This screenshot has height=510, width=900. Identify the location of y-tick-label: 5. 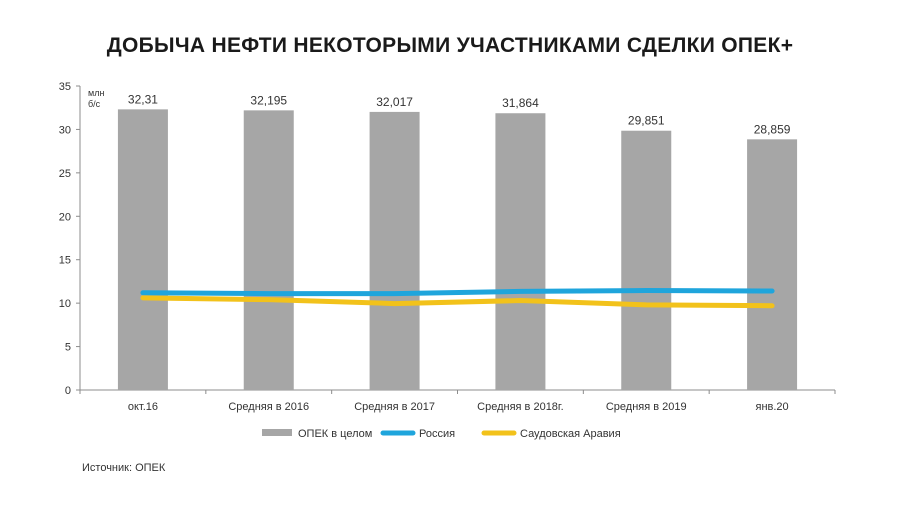
(68, 348).